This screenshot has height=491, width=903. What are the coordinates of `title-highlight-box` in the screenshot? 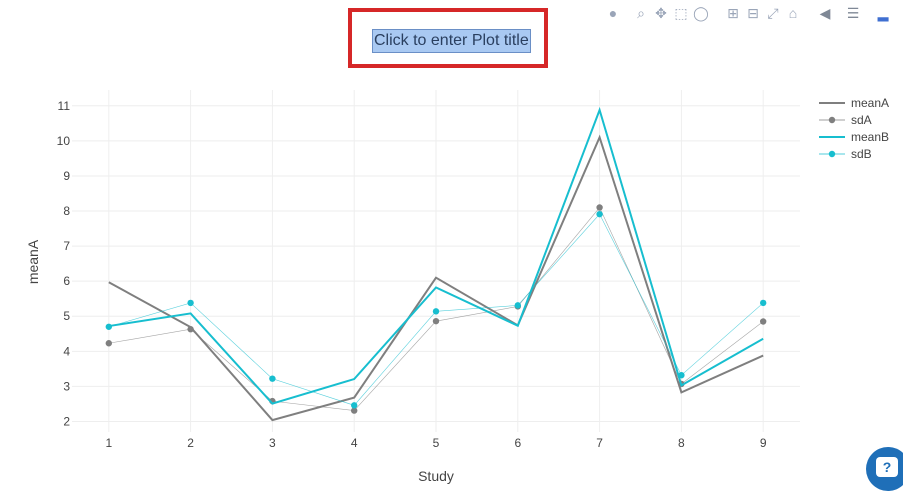 It's located at (448, 38).